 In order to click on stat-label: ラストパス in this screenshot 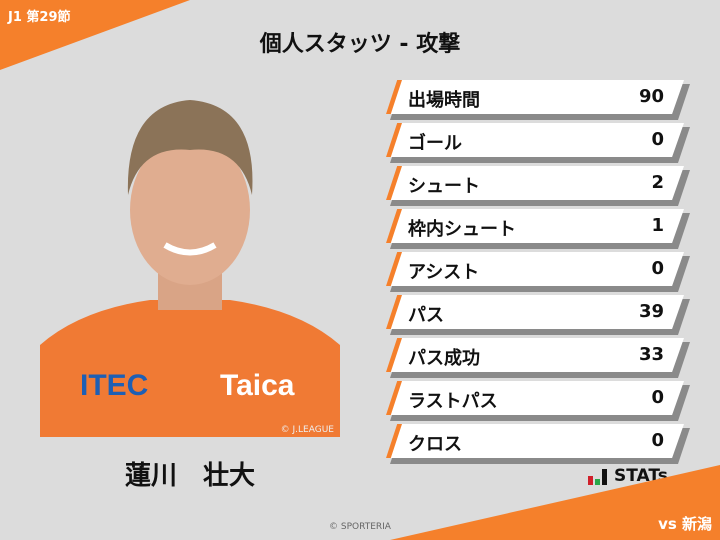, I will do `click(453, 401)`.